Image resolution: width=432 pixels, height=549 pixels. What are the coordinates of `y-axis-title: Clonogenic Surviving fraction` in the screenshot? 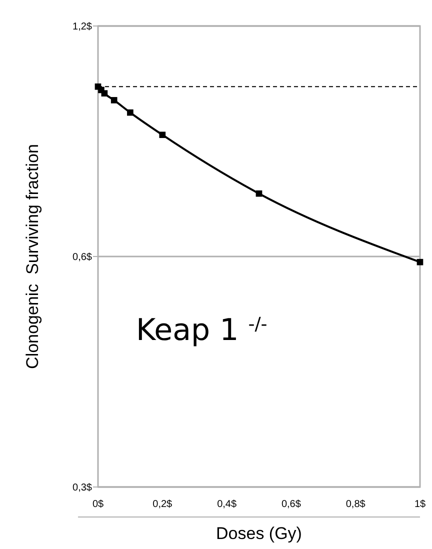 It's located at (32, 256).